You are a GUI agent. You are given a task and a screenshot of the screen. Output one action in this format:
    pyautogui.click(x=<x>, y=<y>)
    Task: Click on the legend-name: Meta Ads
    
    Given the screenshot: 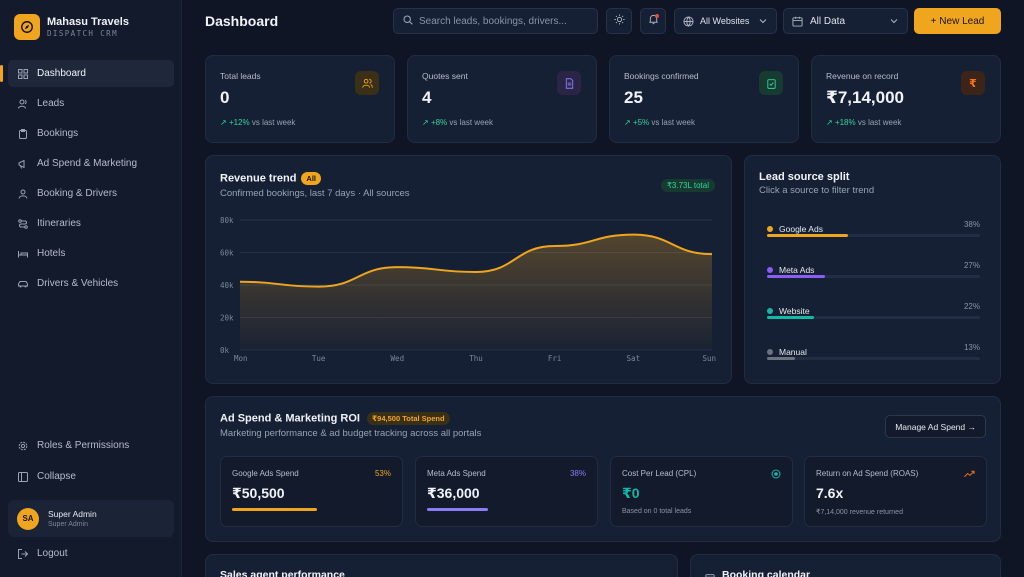 What is the action you would take?
    pyautogui.click(x=797, y=269)
    